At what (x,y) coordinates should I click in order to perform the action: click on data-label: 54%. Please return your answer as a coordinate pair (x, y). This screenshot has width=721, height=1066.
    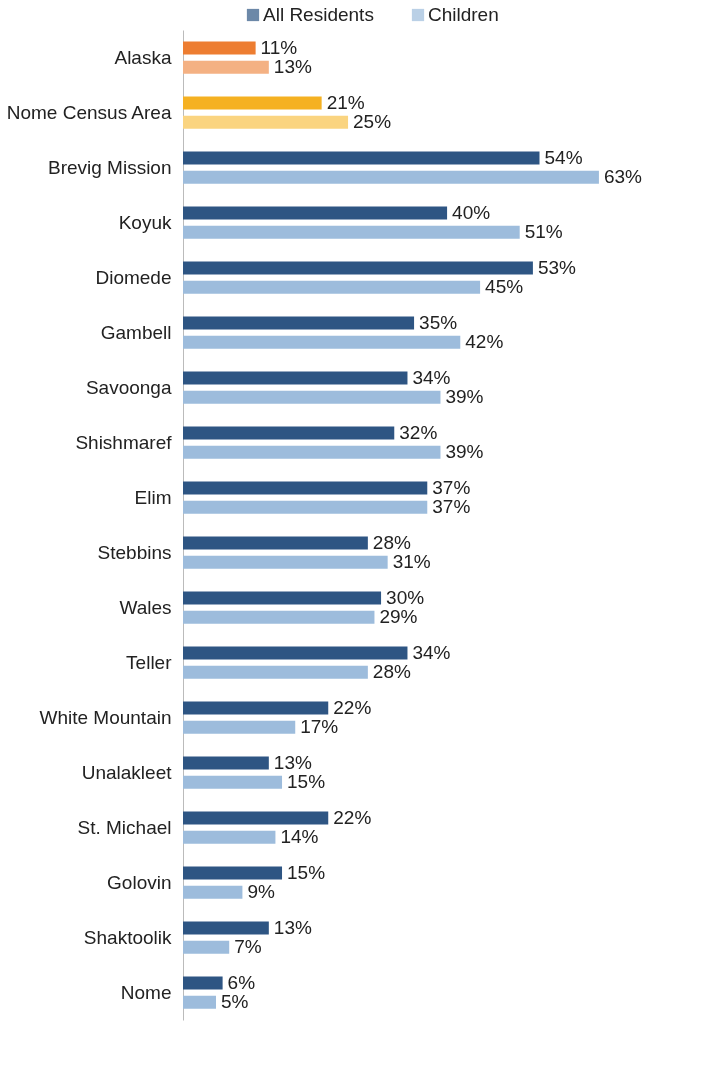
    Looking at the image, I should click on (563, 157).